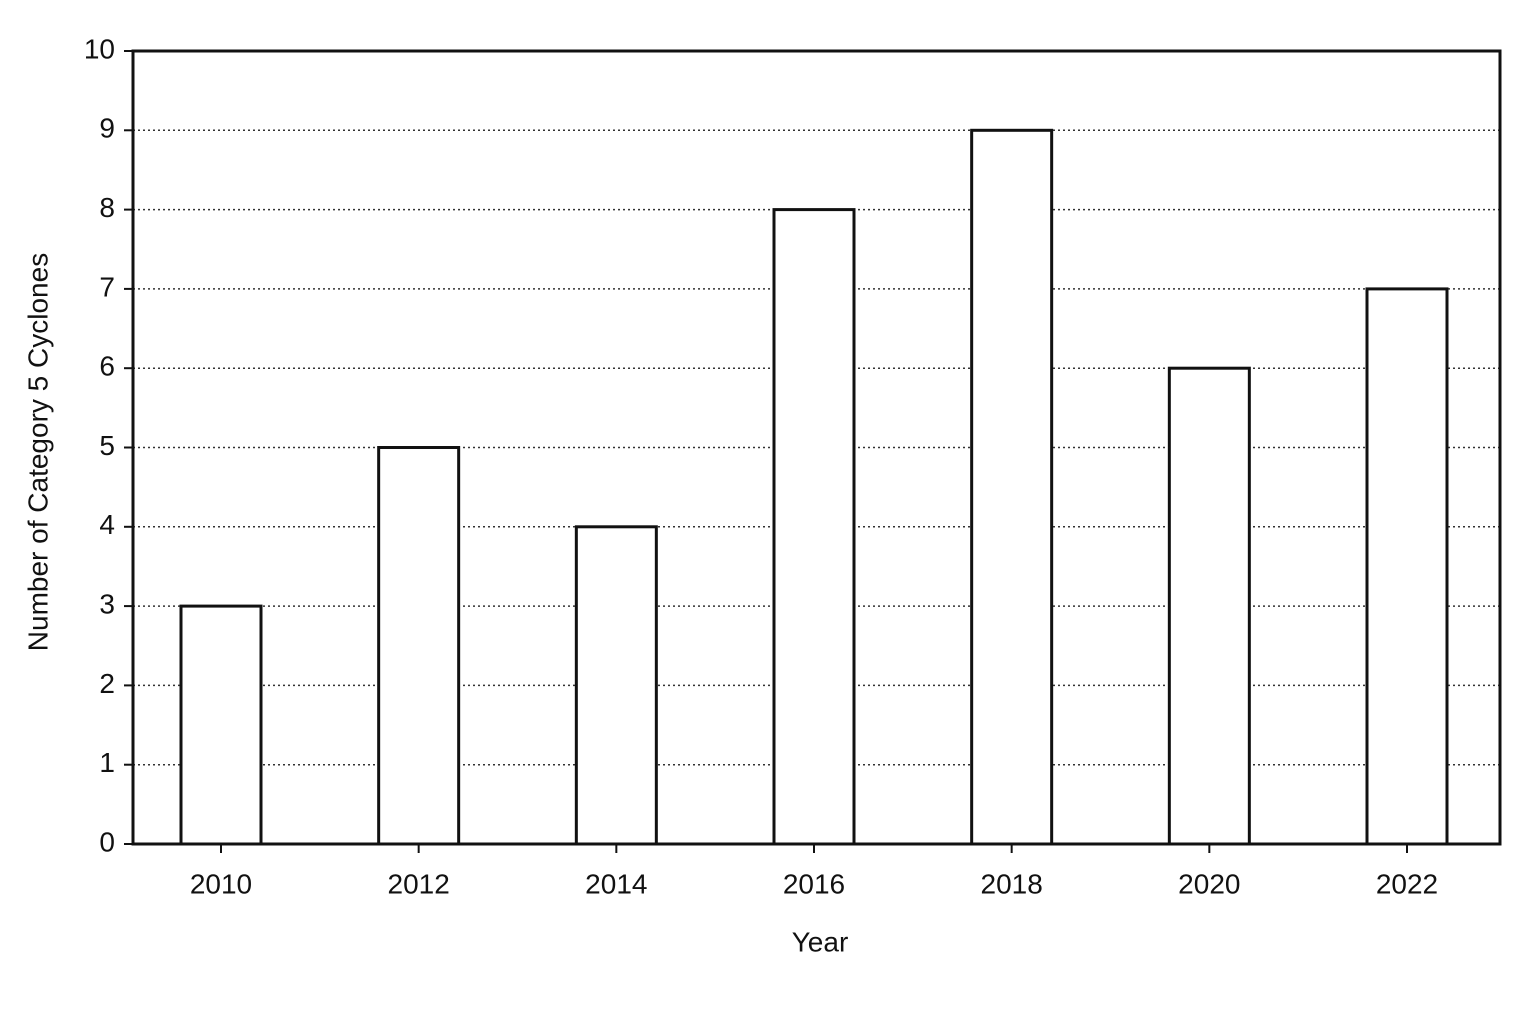  I want to click on y-tick-label: 7, so click(107, 286).